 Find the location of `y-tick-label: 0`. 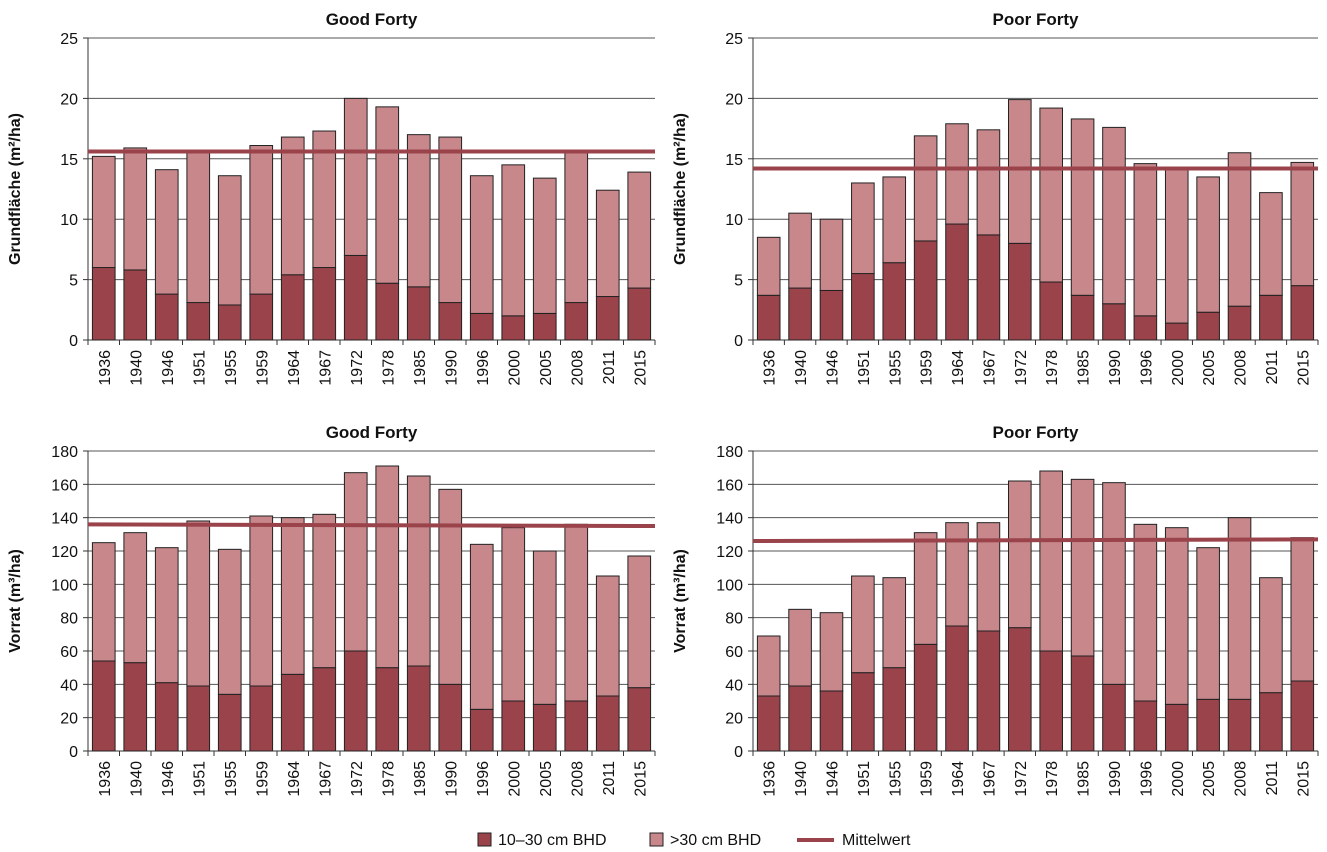

y-tick-label: 0 is located at coordinates (738, 341).